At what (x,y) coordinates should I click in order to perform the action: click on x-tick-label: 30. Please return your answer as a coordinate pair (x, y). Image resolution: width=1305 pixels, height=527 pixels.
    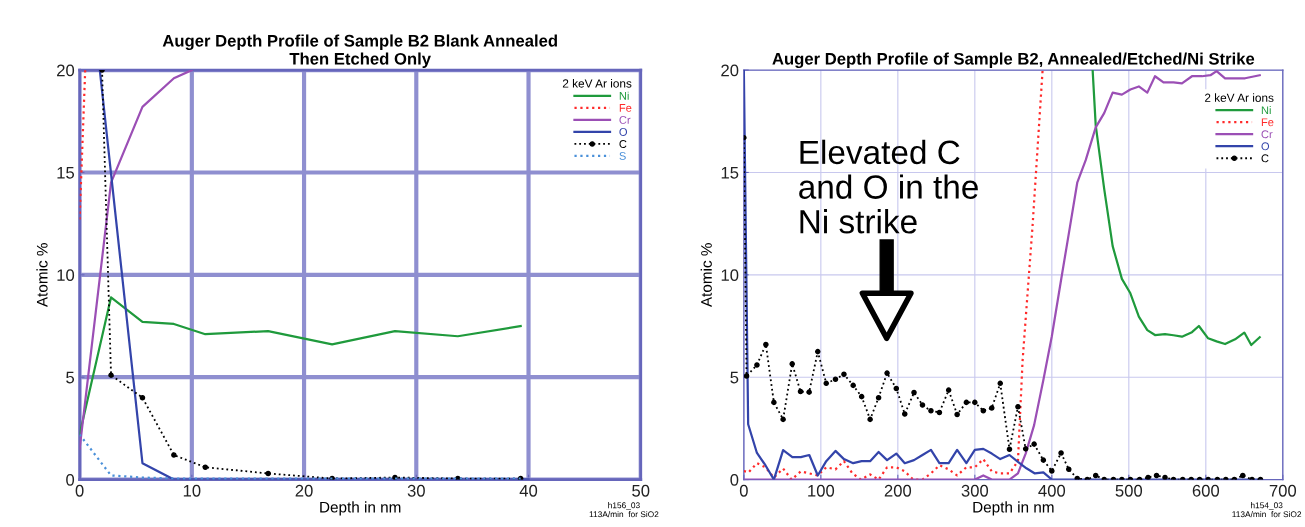
    Looking at the image, I should click on (416, 490).